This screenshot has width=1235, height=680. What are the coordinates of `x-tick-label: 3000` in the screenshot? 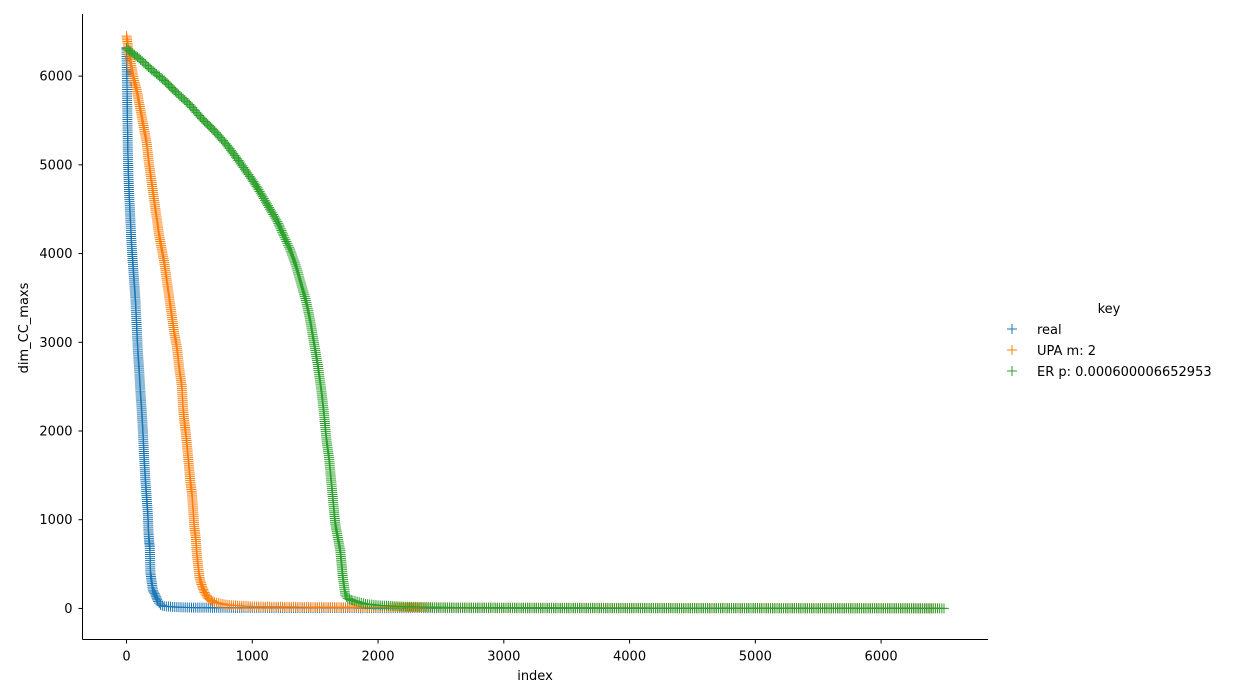 It's located at (503, 657).